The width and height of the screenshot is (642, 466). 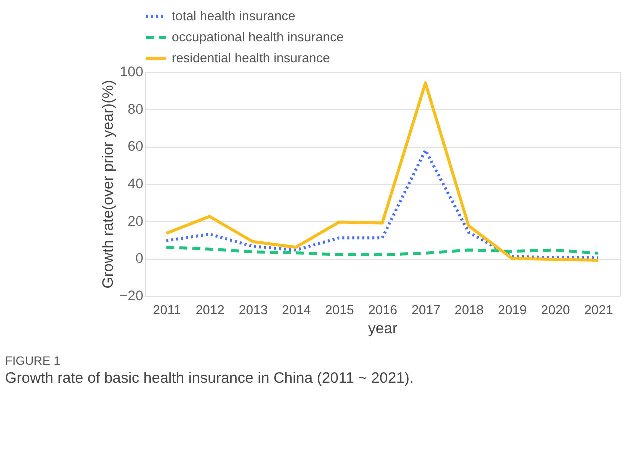 What do you see at coordinates (33, 361) in the screenshot?
I see `text: FIGURE 1` at bounding box center [33, 361].